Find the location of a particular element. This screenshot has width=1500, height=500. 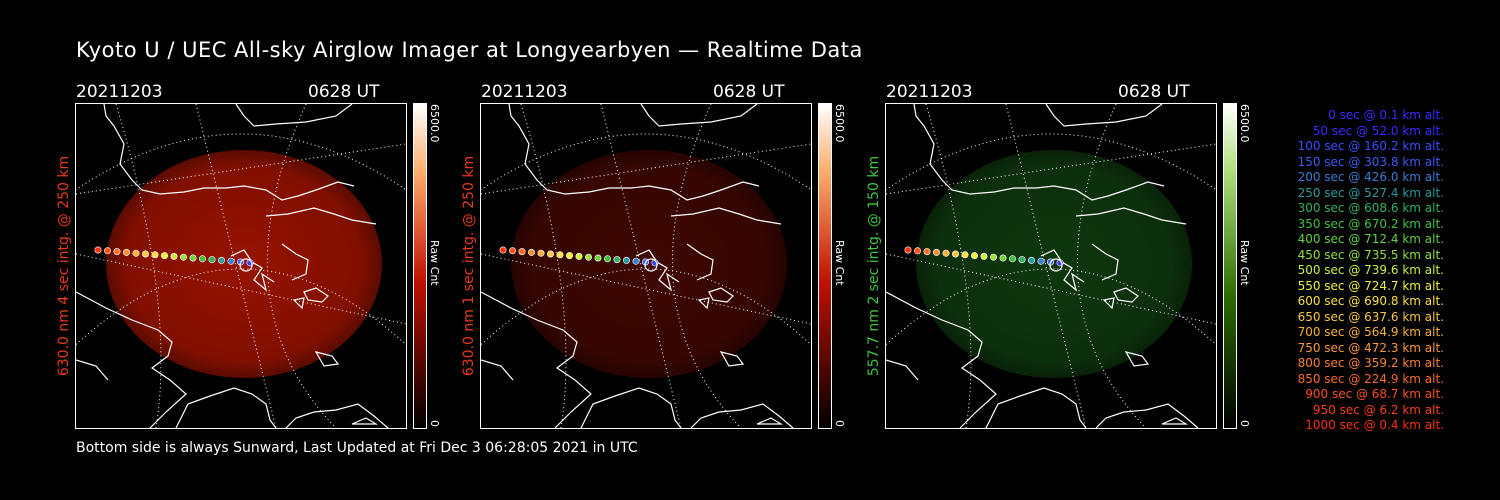

legend-entry: 250 sec @ 527.4 km alt. is located at coordinates (1370, 192).